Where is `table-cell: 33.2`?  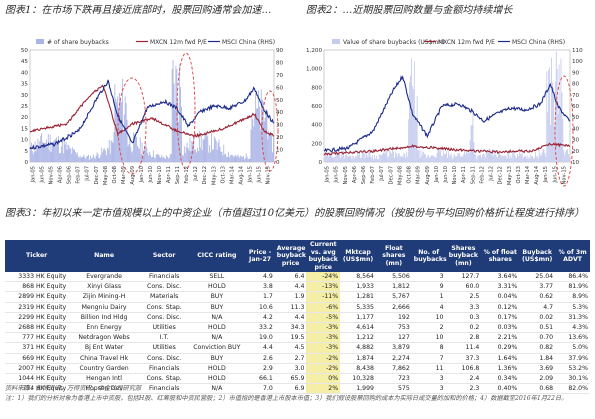
table-cell: 33.2 is located at coordinates (260, 328).